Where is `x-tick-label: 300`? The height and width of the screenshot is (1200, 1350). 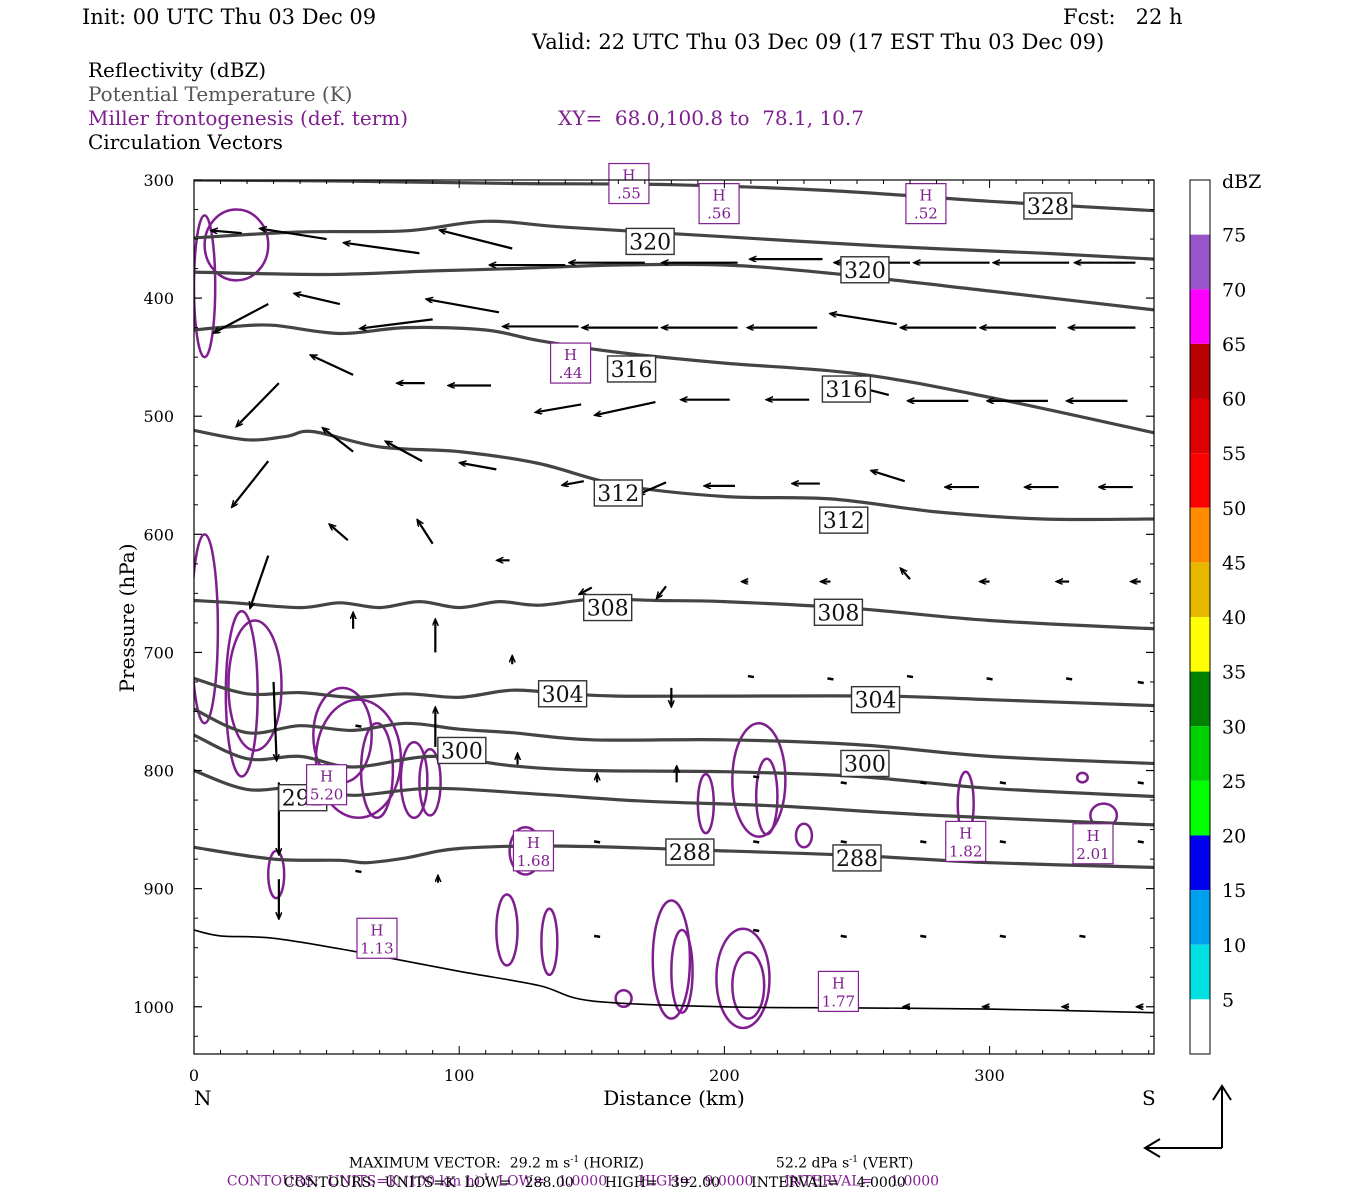
x-tick-label: 300 is located at coordinates (989, 1075).